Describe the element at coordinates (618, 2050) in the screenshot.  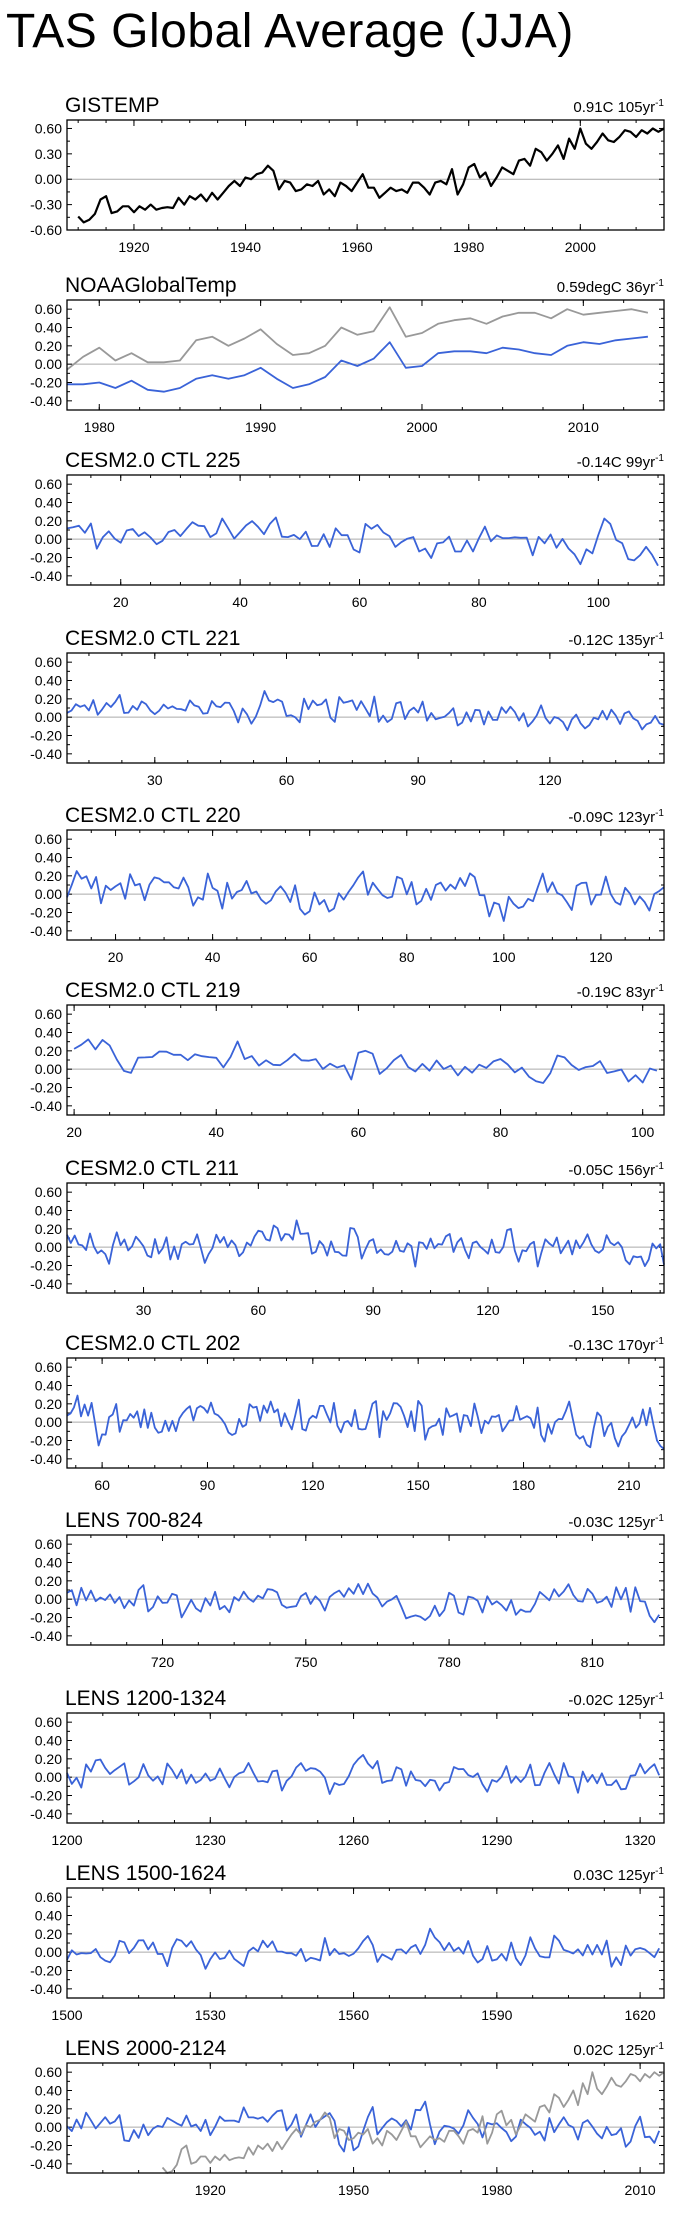
I see `panel-trend: 0.02C 125yr-1` at that location.